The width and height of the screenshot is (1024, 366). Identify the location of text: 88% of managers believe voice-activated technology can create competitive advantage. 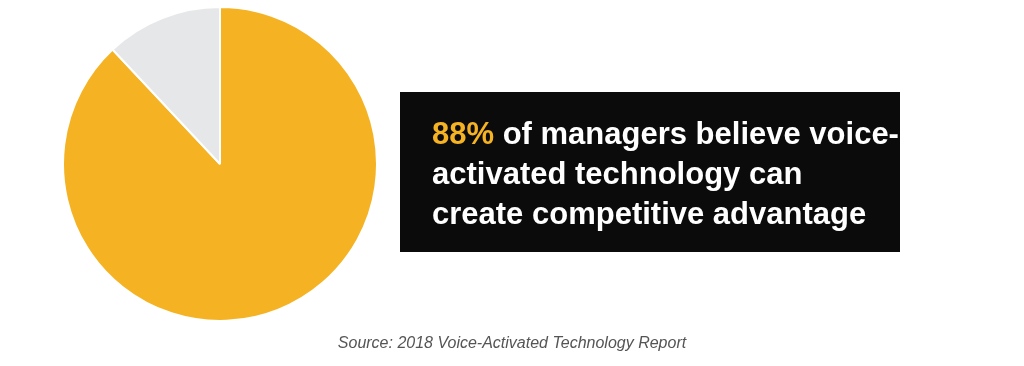
(665, 173).